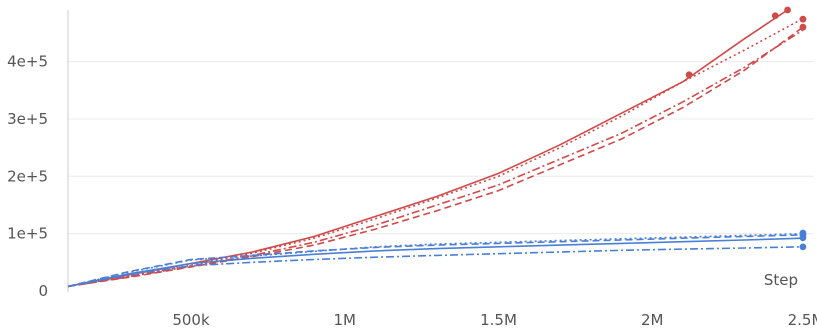 The width and height of the screenshot is (817, 328). I want to click on series-end-markers, so click(746, 128).